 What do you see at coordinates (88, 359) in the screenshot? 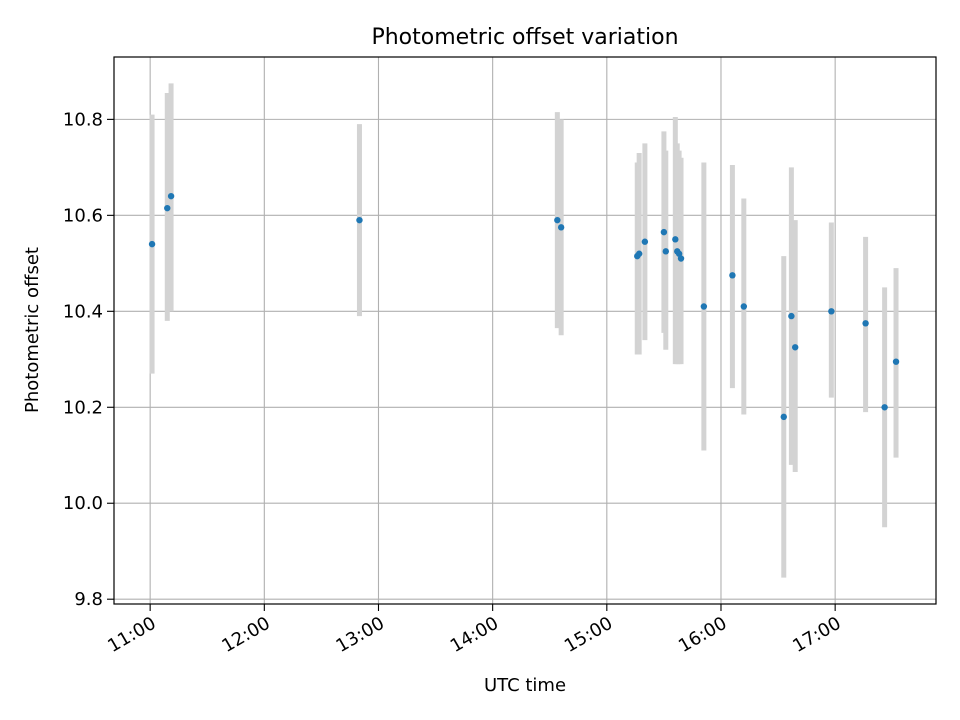
I see `y-axis-ticks: 9.8 10.0 10.2 10.4 10.6 10.8` at bounding box center [88, 359].